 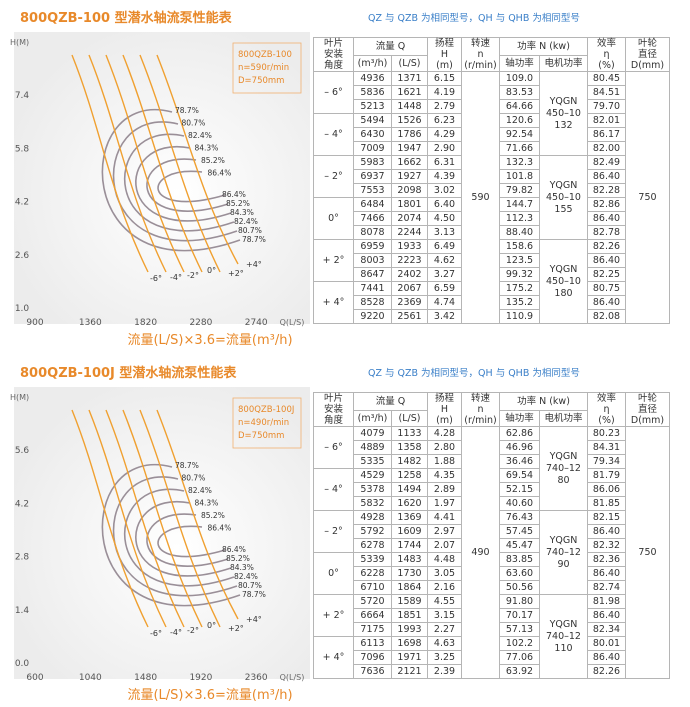 What do you see at coordinates (372, 657) in the screenshot?
I see `value-cell: 7096` at bounding box center [372, 657].